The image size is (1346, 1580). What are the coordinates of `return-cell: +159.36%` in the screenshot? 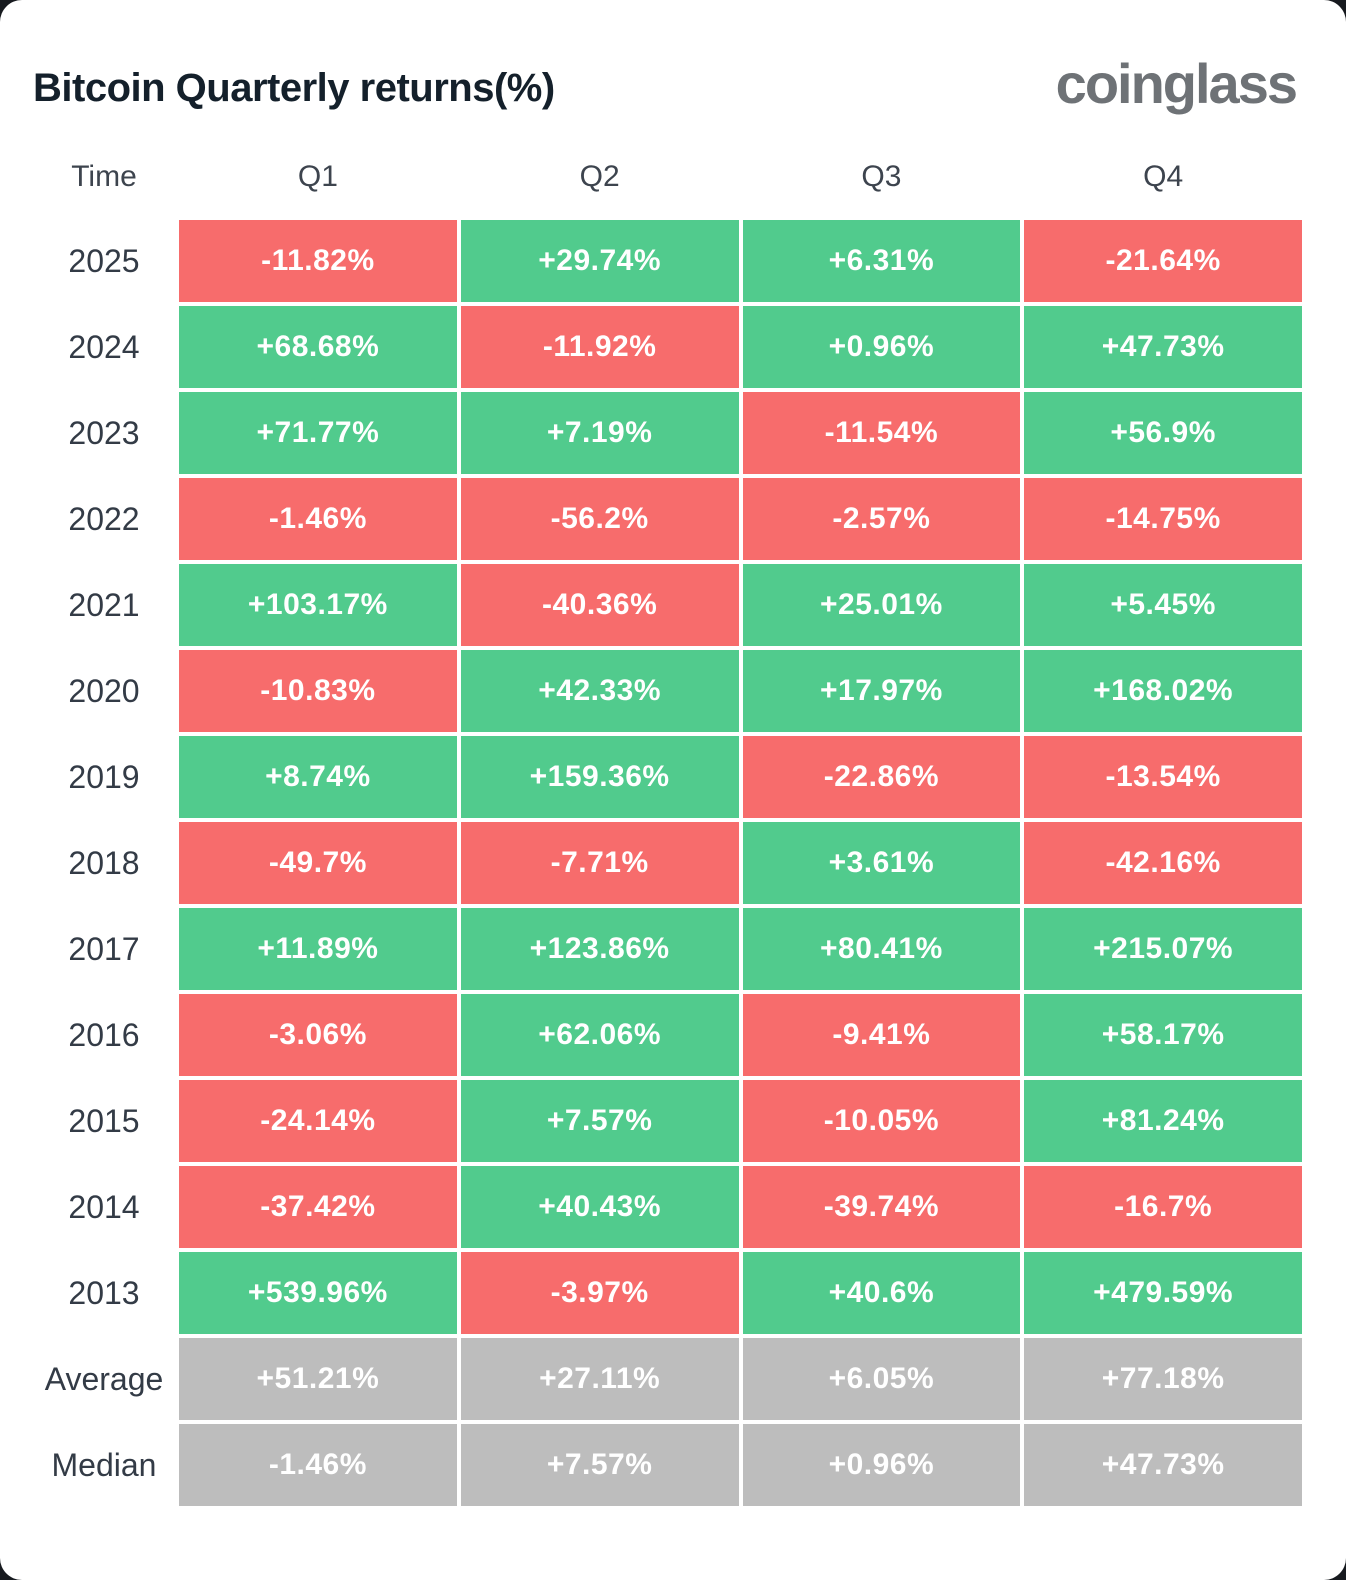 It's located at (599, 777).